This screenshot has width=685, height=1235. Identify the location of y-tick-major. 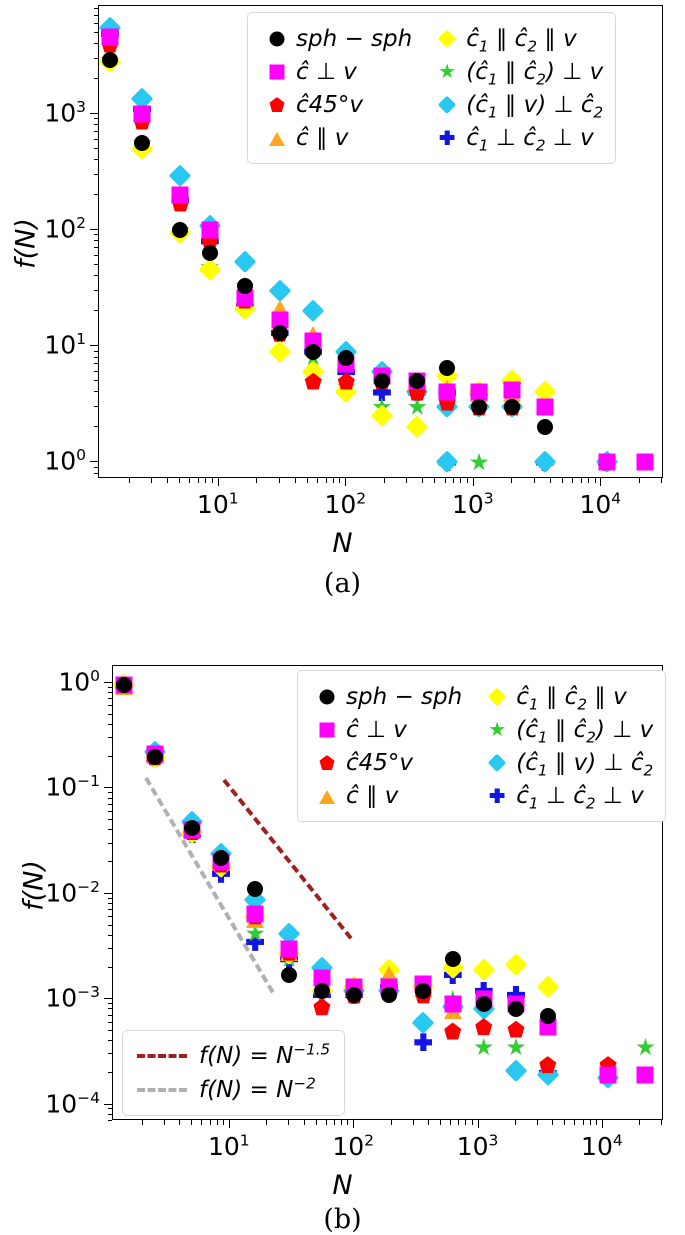
(94, 346).